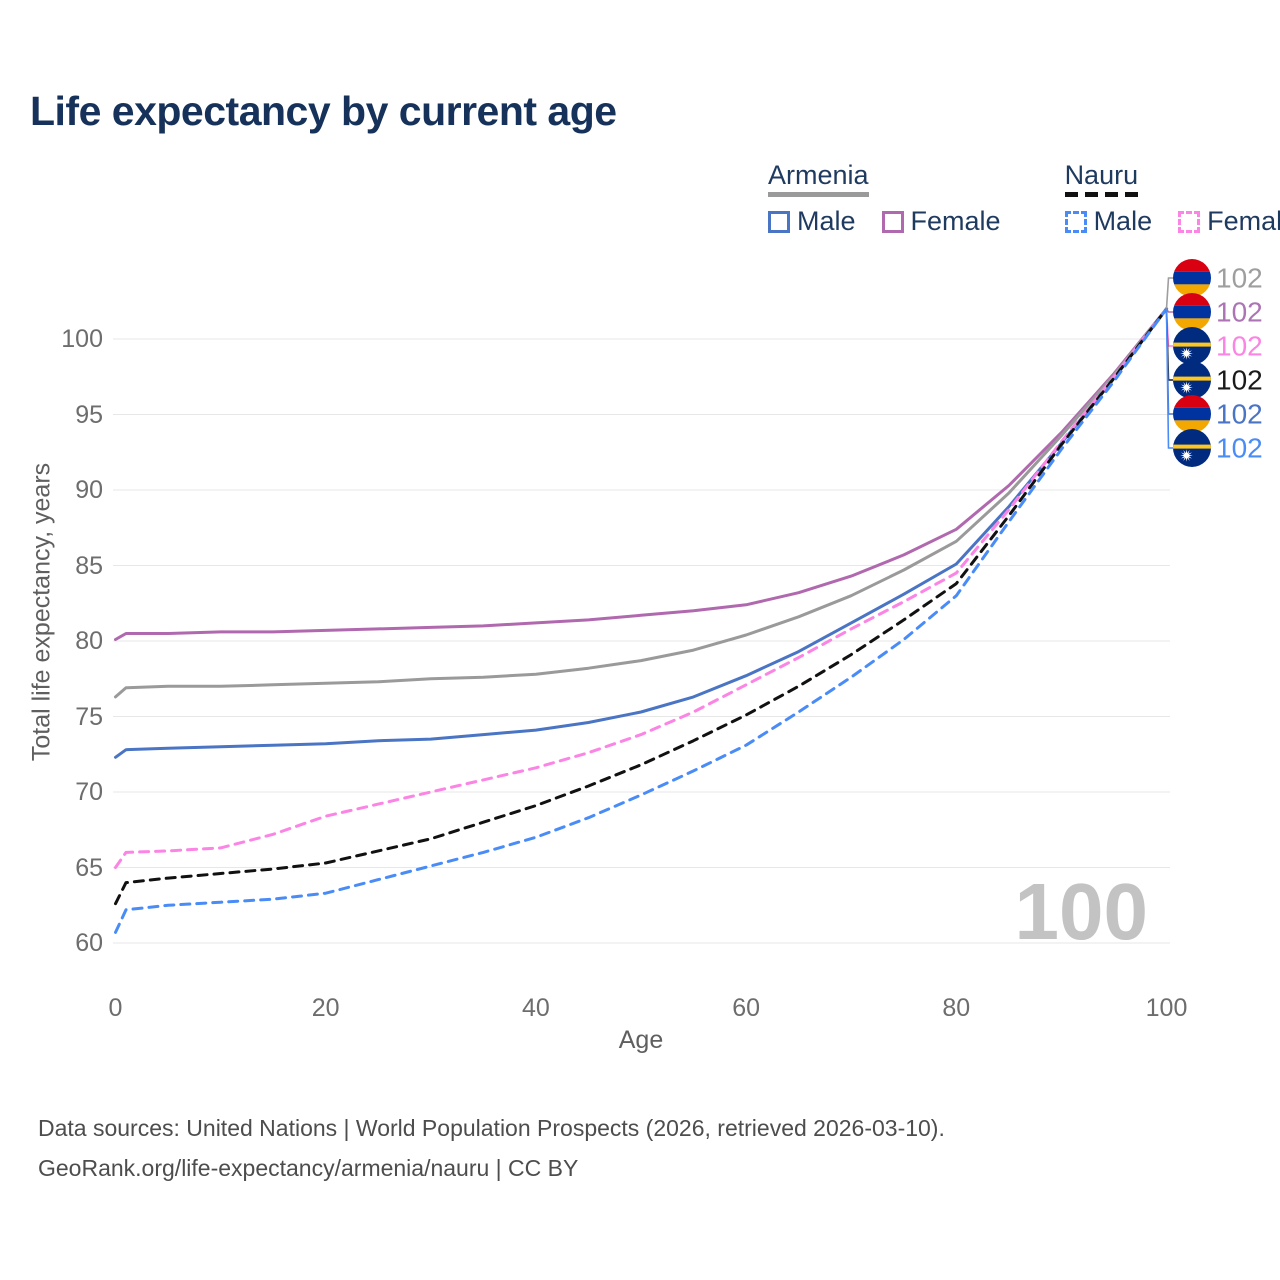 The image size is (1280, 1280). Describe the element at coordinates (89, 641) in the screenshot. I see `y-tick-label-80: 80` at that location.